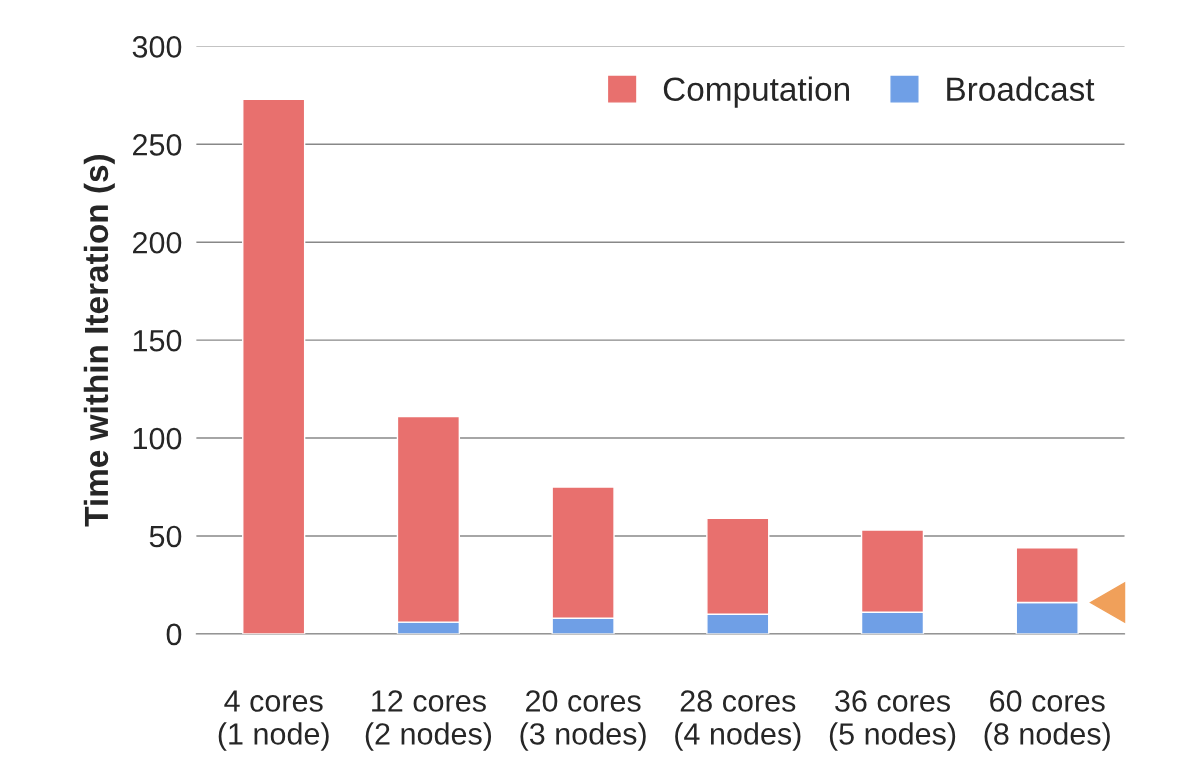 The width and height of the screenshot is (1190, 773). What do you see at coordinates (1021, 89) in the screenshot?
I see `legend-label: Broadcast` at bounding box center [1021, 89].